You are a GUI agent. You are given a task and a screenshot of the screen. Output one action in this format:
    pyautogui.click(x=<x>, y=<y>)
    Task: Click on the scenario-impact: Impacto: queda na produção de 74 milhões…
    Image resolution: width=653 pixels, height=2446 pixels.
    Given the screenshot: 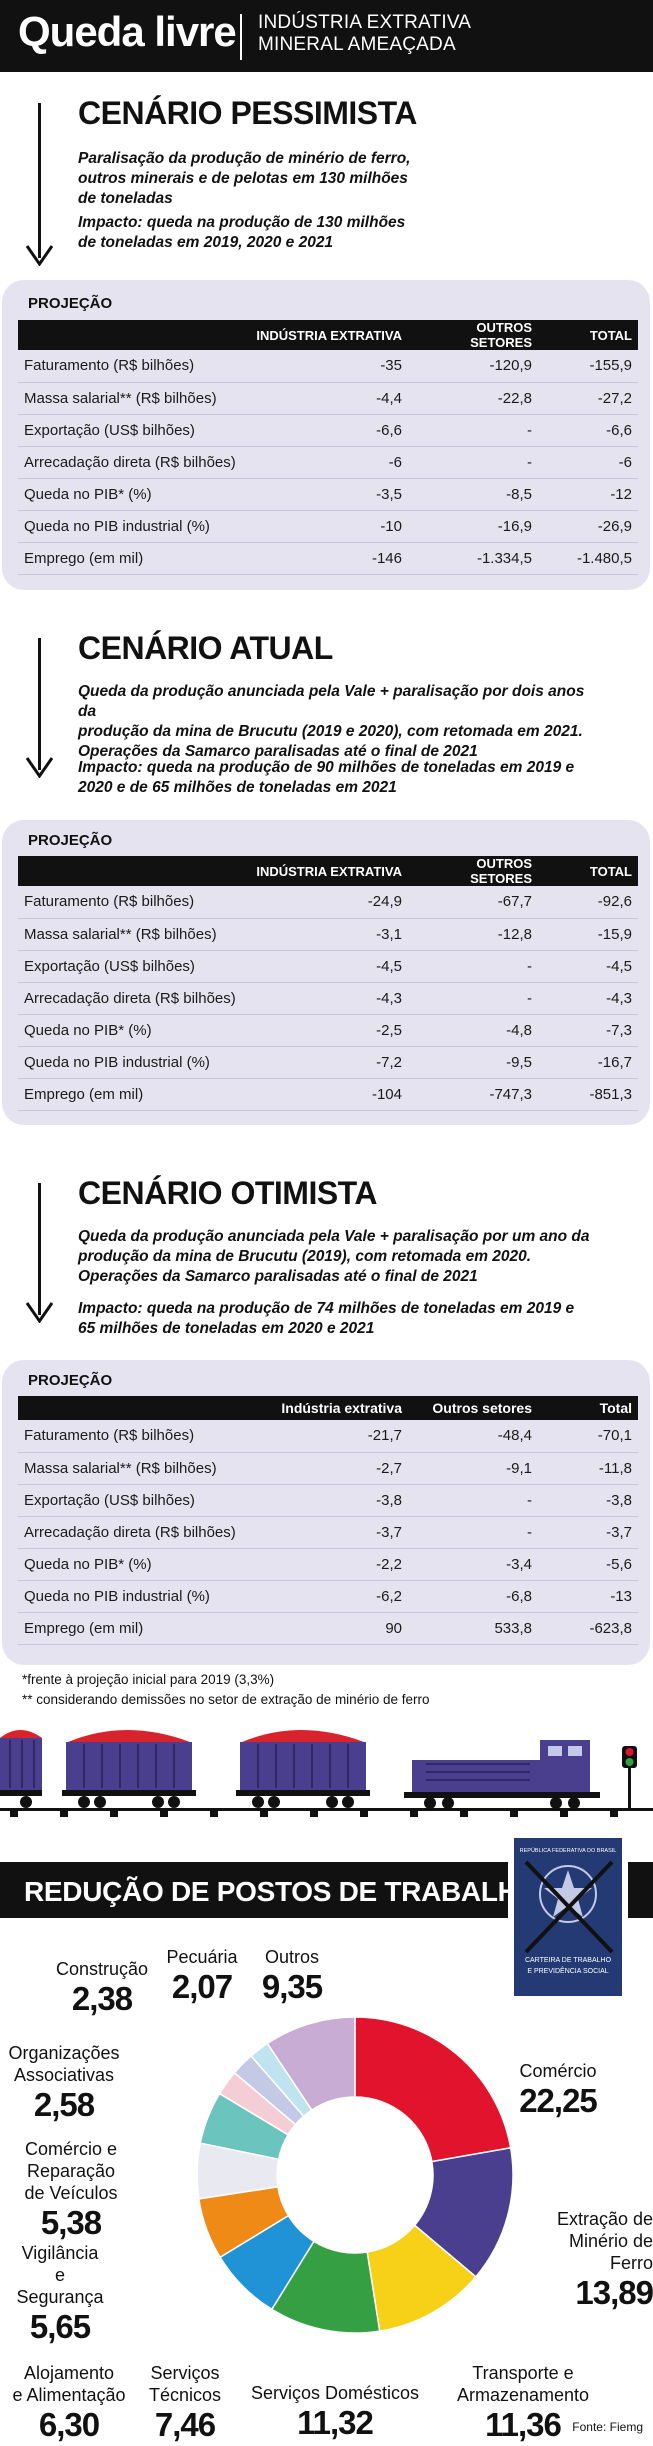 What is the action you would take?
    pyautogui.click(x=326, y=1318)
    